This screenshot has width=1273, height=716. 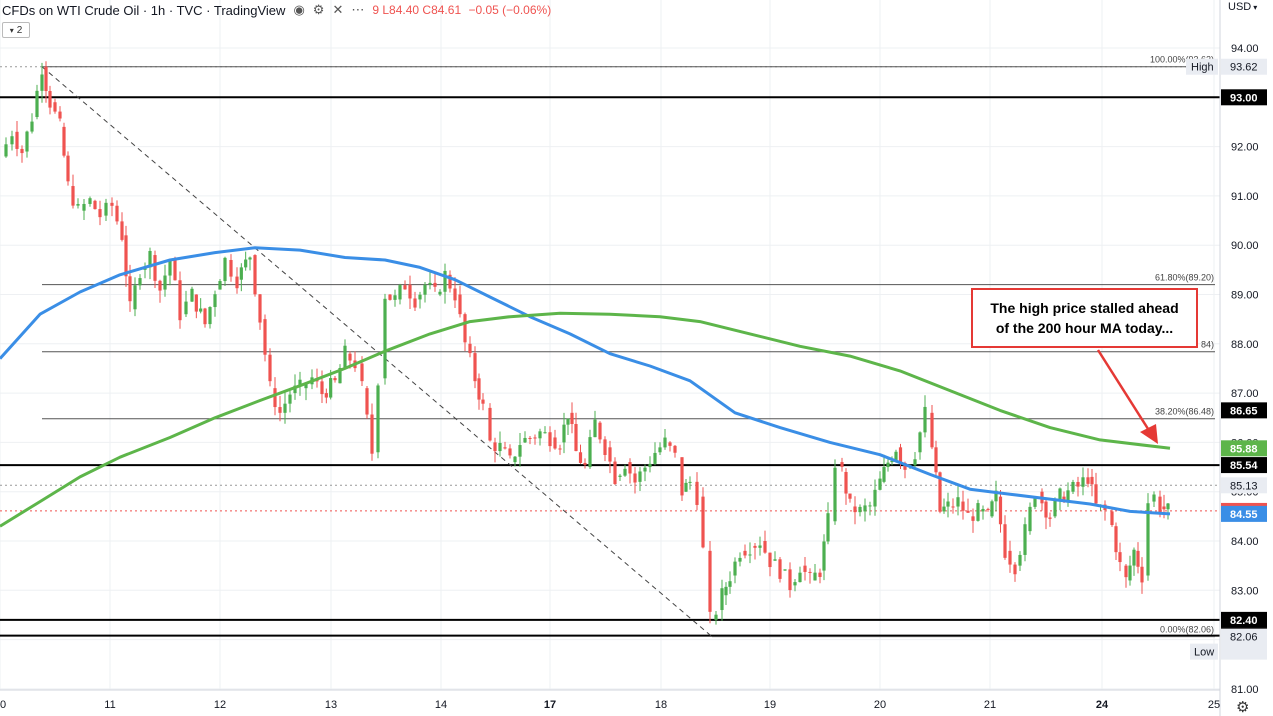 I want to click on price-label-text: 82.40, so click(x=1244, y=621).